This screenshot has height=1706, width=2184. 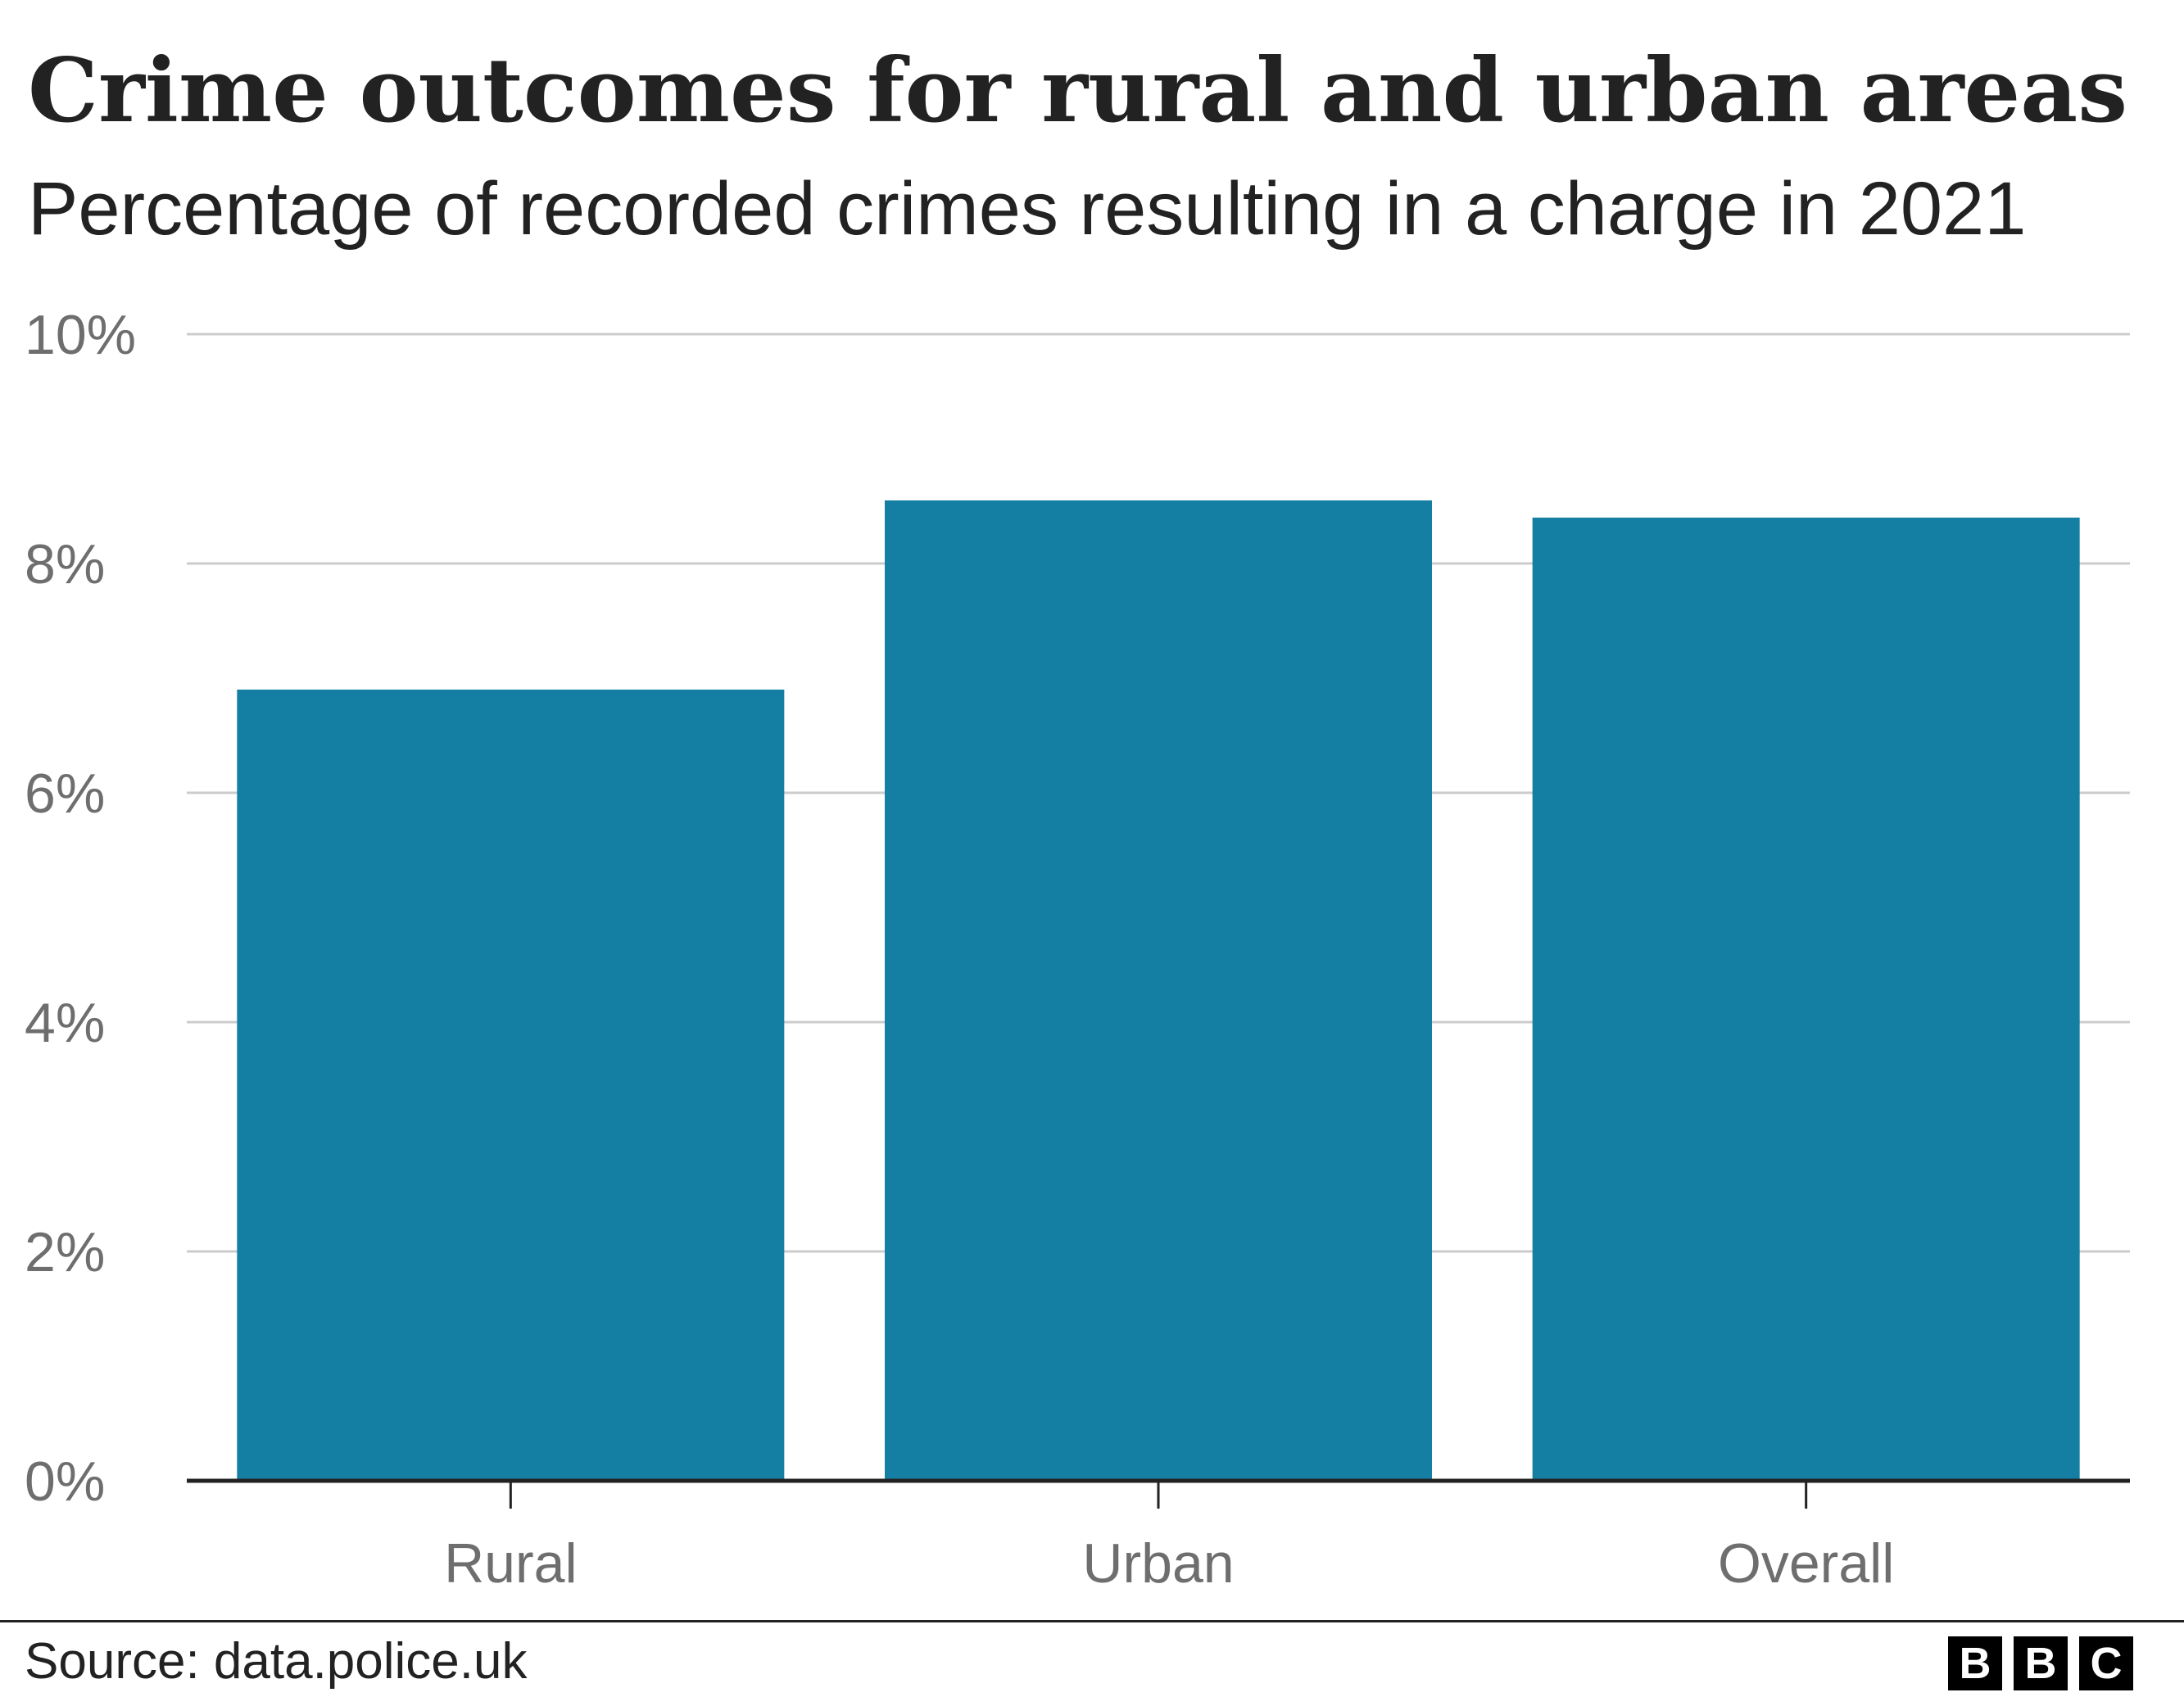 What do you see at coordinates (1078, 91) in the screenshot?
I see `chart-title: Crime outcomes for rural and urban areas` at bounding box center [1078, 91].